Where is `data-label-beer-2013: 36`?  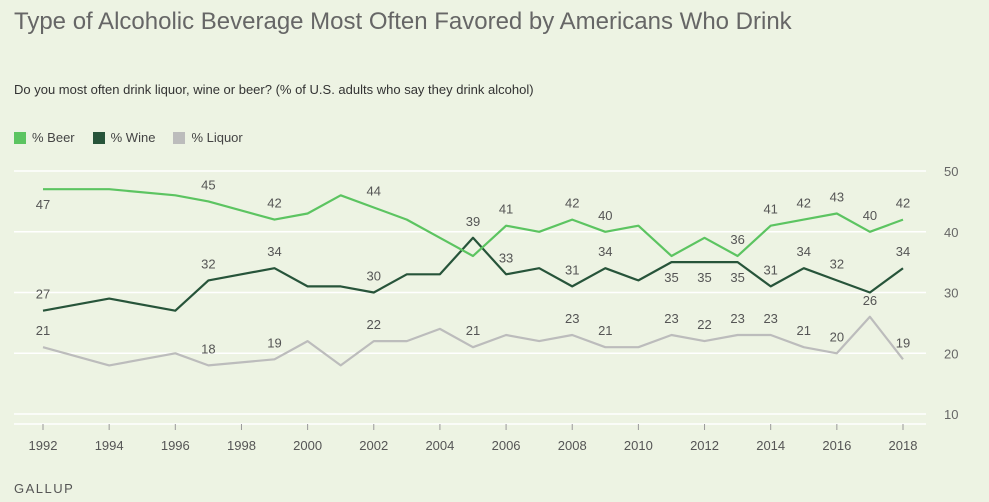 data-label-beer-2013: 36 is located at coordinates (737, 239).